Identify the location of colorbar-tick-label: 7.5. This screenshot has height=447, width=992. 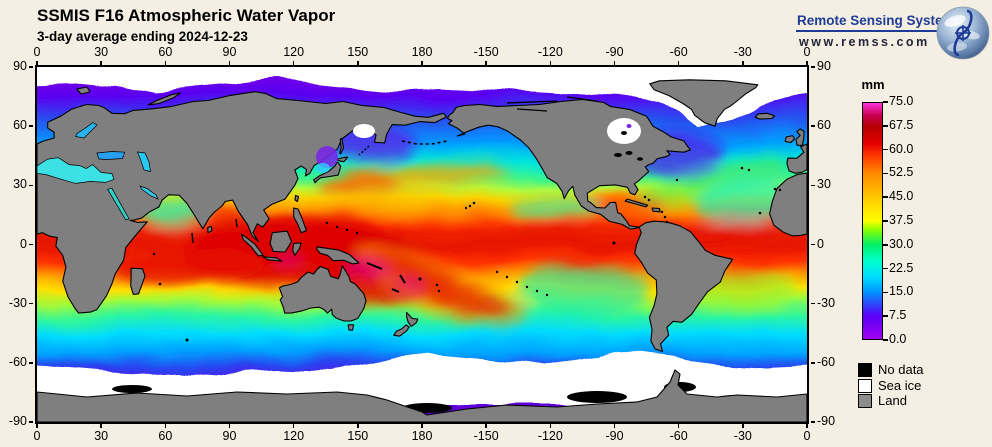
(898, 315).